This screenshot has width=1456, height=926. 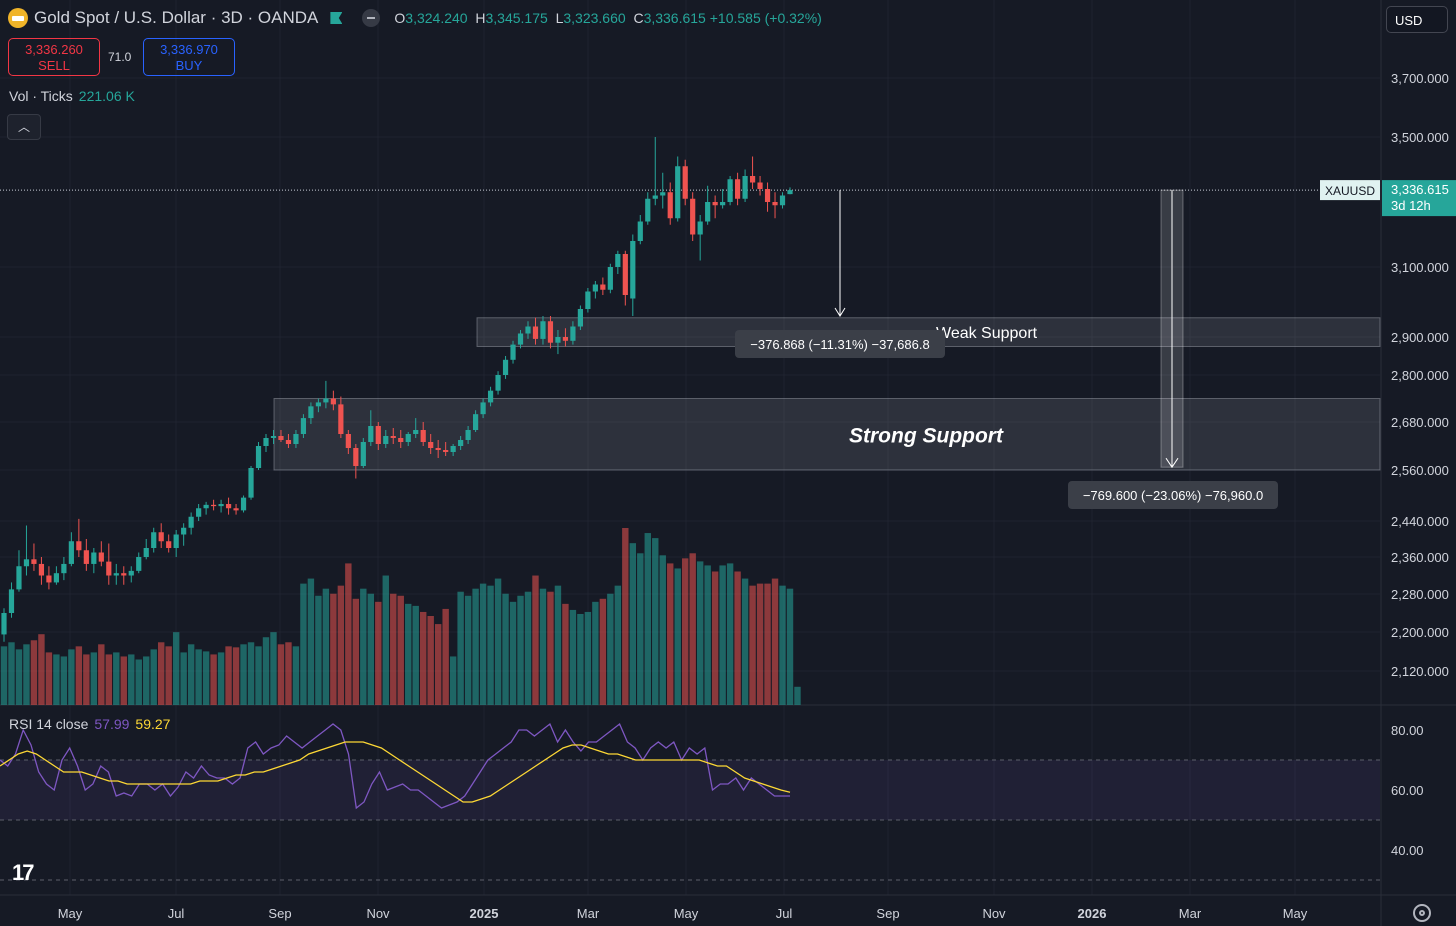 What do you see at coordinates (1422, 913) in the screenshot?
I see `settings-gear-icon` at bounding box center [1422, 913].